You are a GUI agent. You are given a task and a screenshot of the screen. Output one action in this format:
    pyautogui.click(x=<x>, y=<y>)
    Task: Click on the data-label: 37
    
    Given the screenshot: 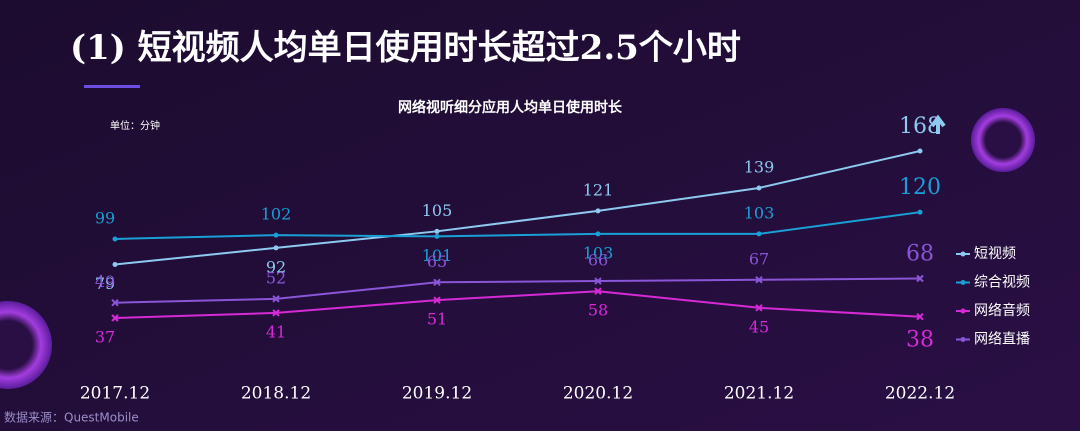 What is the action you would take?
    pyautogui.click(x=105, y=337)
    